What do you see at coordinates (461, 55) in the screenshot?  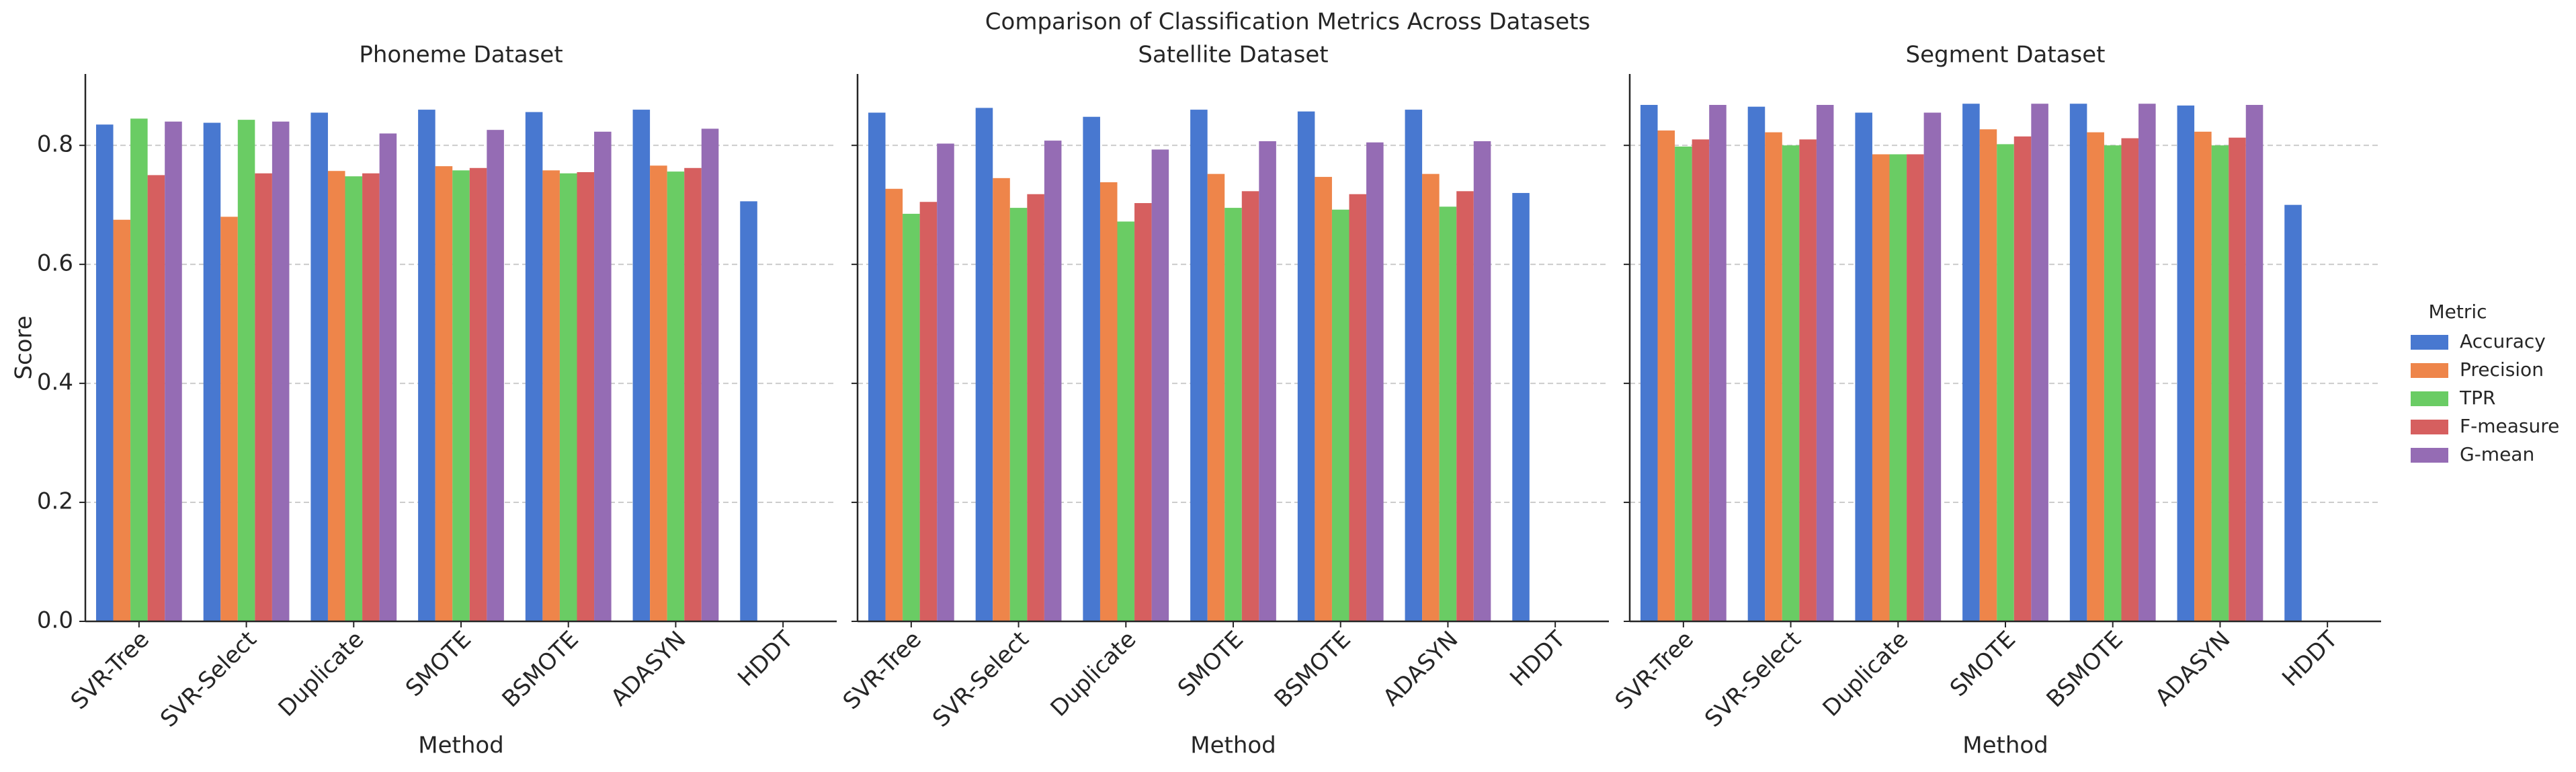 I see `subplot-title: Phoneme Dataset` at bounding box center [461, 55].